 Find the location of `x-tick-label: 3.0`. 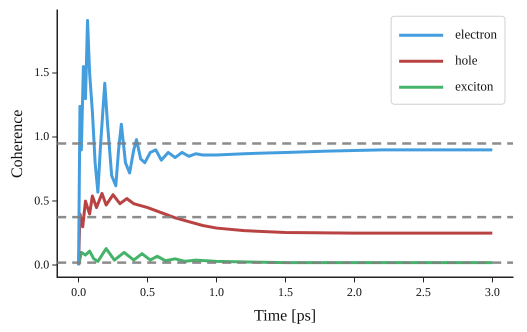

x-tick-label: 3.0 is located at coordinates (492, 291).